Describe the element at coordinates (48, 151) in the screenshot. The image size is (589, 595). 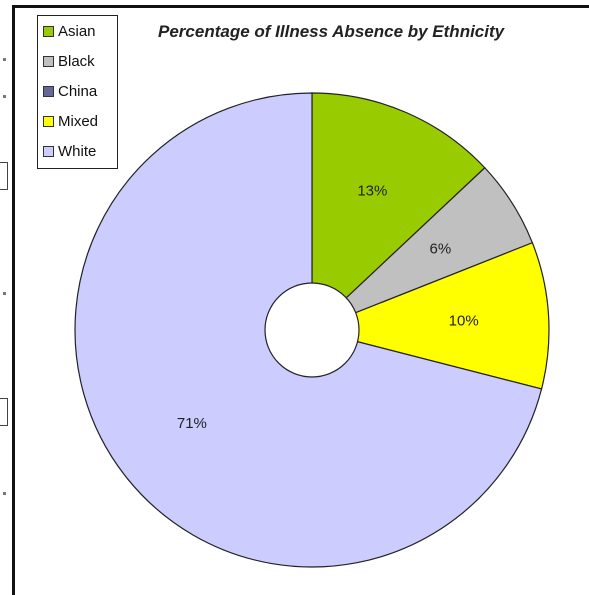
I see `legend-swatch-white` at that location.